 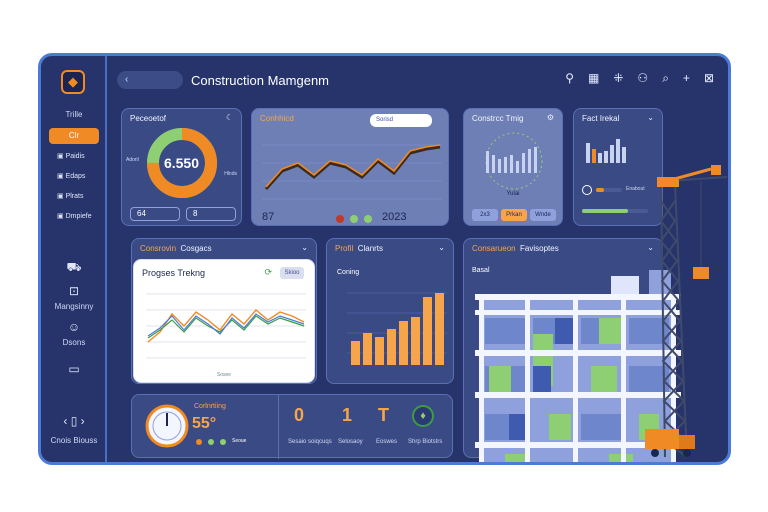 I want to click on sidebar-item-plrats: ▣ Plrats, so click(x=70, y=196).